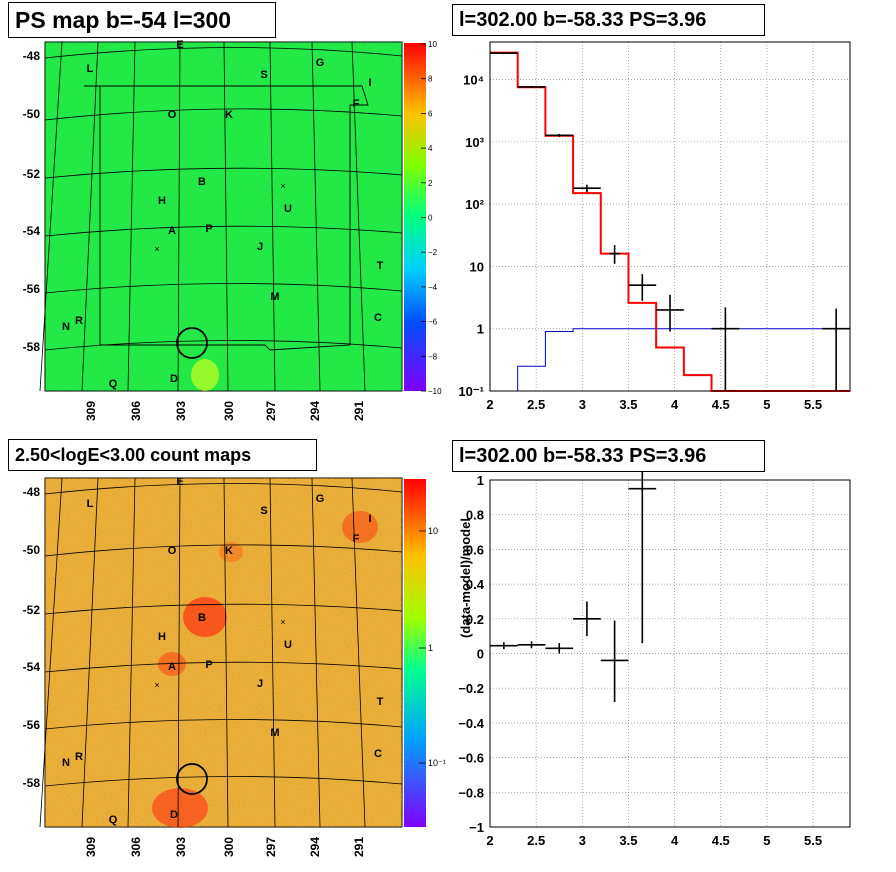 The image size is (896, 872). What do you see at coordinates (675, 404) in the screenshot?
I see `x-tick-label: 4` at bounding box center [675, 404].